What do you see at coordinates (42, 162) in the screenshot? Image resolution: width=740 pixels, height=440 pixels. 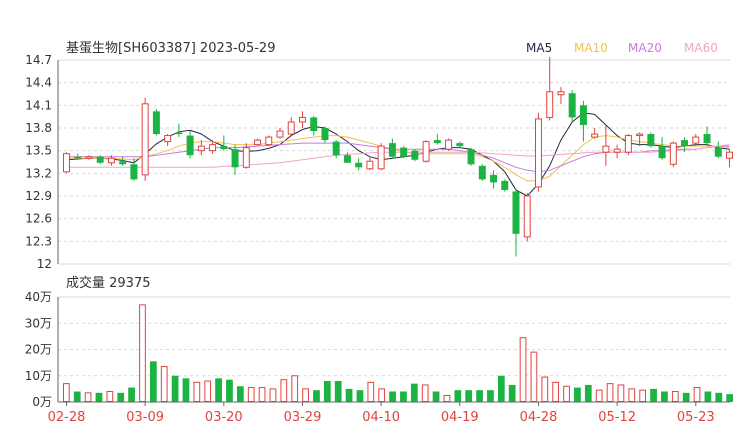 I see `price-y-axis: 14.7 14.4 14.1 13.8 13.5 13.2 12.9 12.6 12.3 12` at bounding box center [42, 162].